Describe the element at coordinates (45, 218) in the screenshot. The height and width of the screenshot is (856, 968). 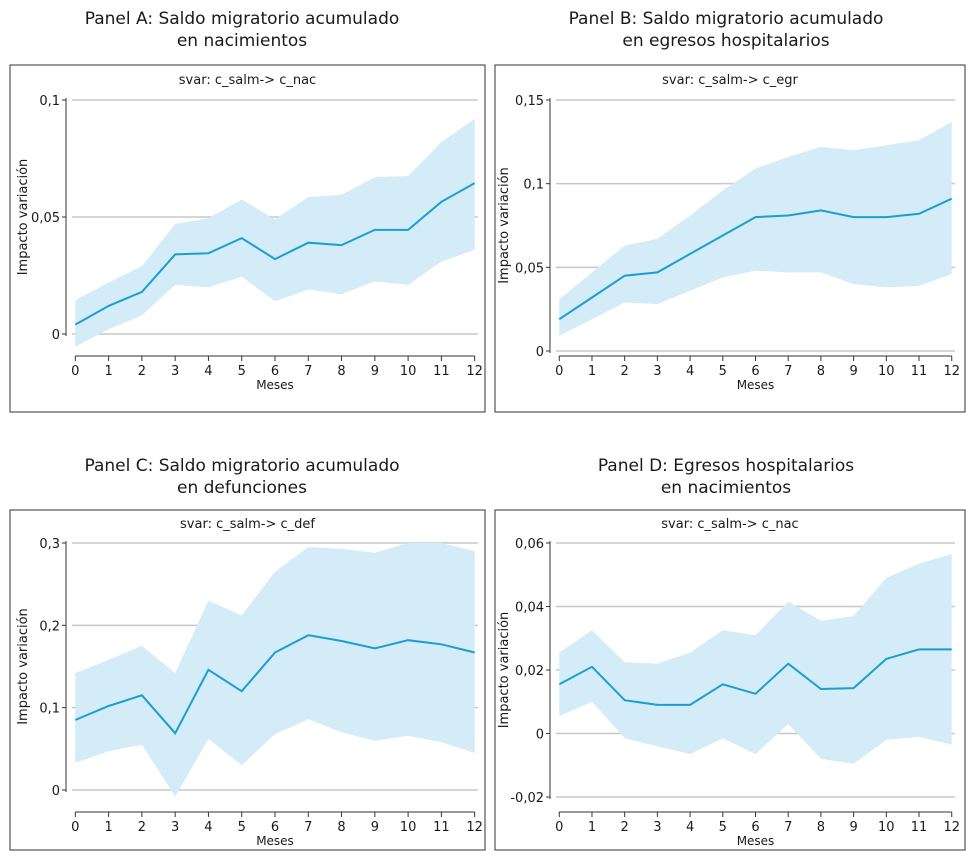
I see `y-tick-label: 0,05` at that location.